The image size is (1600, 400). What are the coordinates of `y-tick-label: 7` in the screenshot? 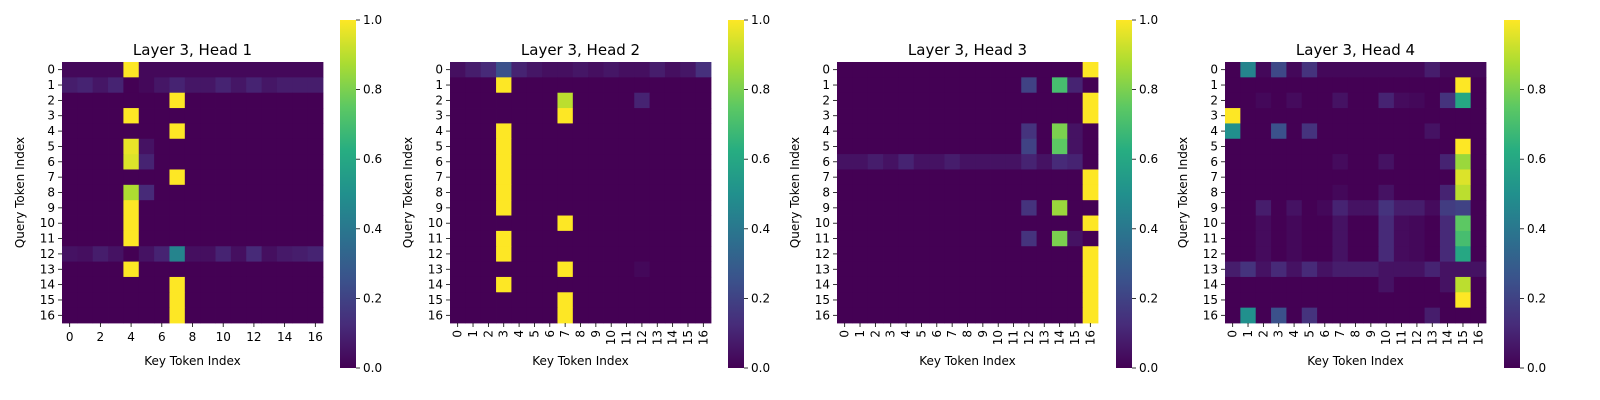 It's located at (826, 177).